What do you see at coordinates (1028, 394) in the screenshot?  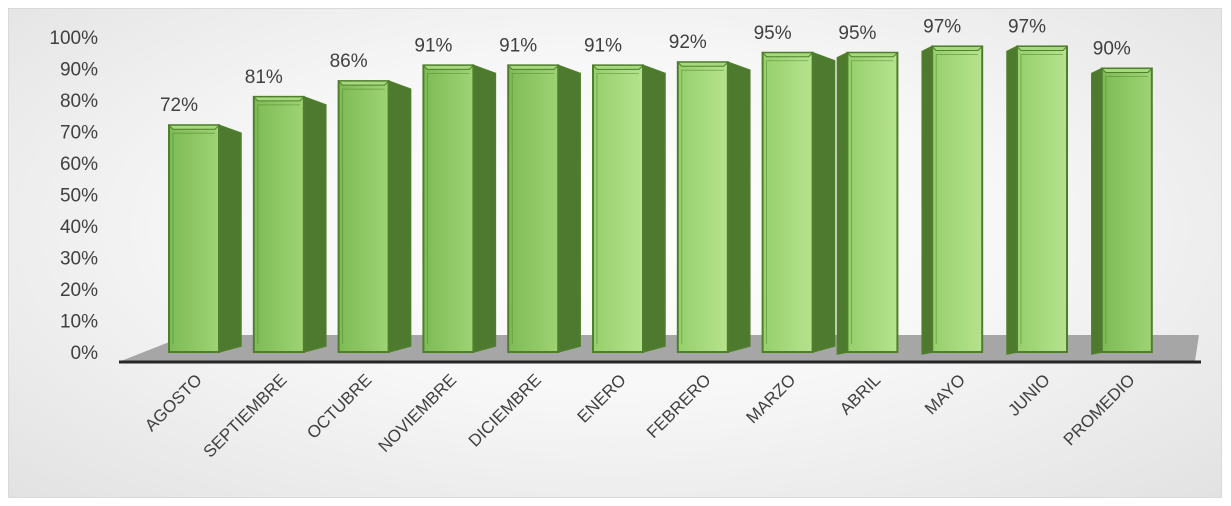 I see `x-tick-label: JUNIO` at bounding box center [1028, 394].